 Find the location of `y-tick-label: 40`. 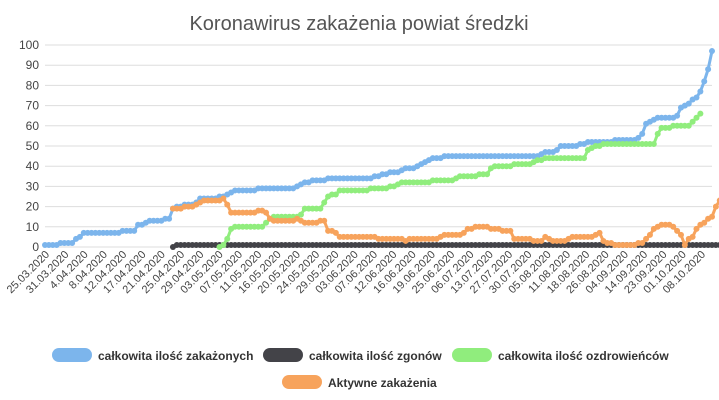

y-tick-label: 40 is located at coordinates (33, 166).